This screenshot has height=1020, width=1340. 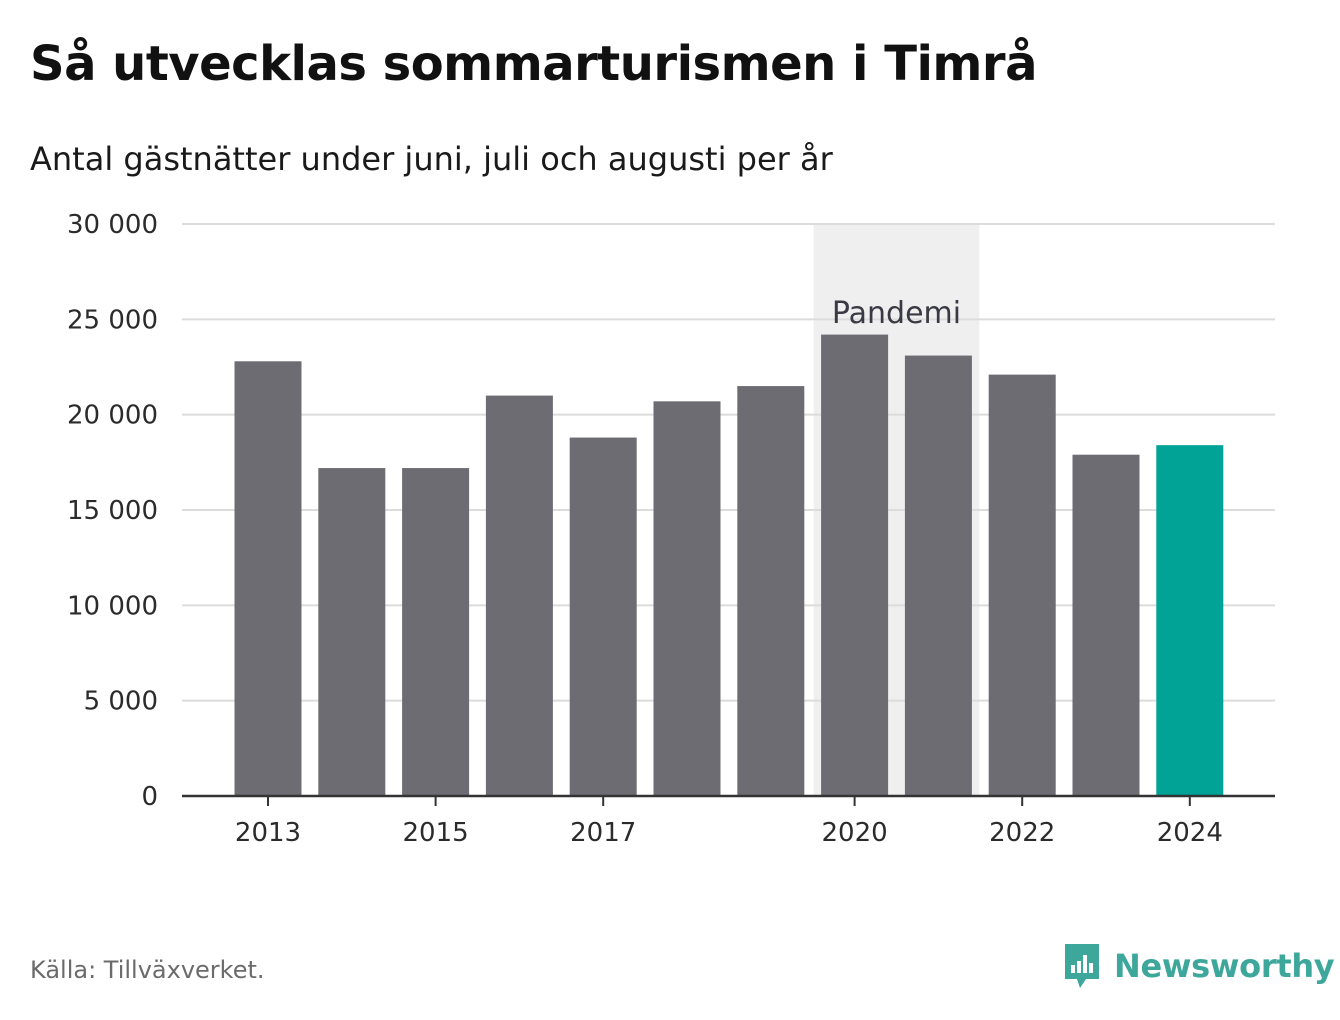 What do you see at coordinates (112, 320) in the screenshot?
I see `y-tick-label: 25 000` at bounding box center [112, 320].